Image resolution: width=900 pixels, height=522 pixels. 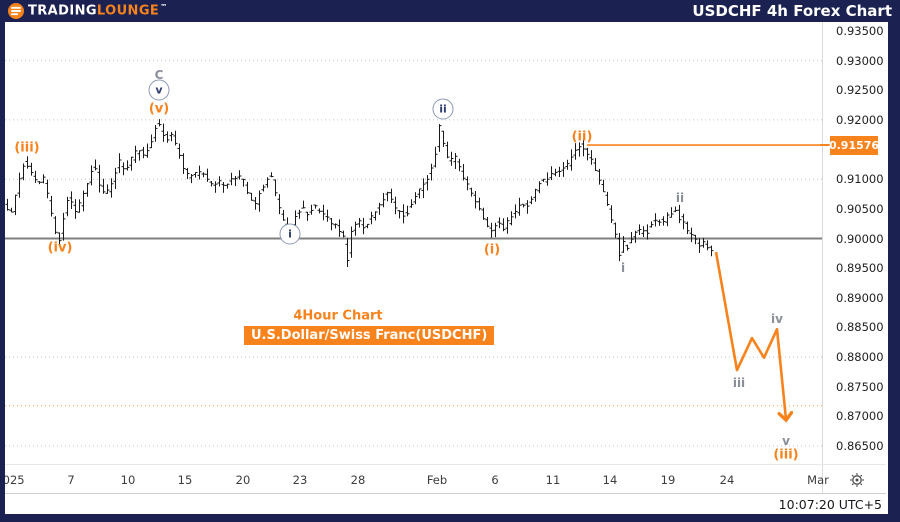 What do you see at coordinates (894, 268) in the screenshot?
I see `right-border` at bounding box center [894, 268].